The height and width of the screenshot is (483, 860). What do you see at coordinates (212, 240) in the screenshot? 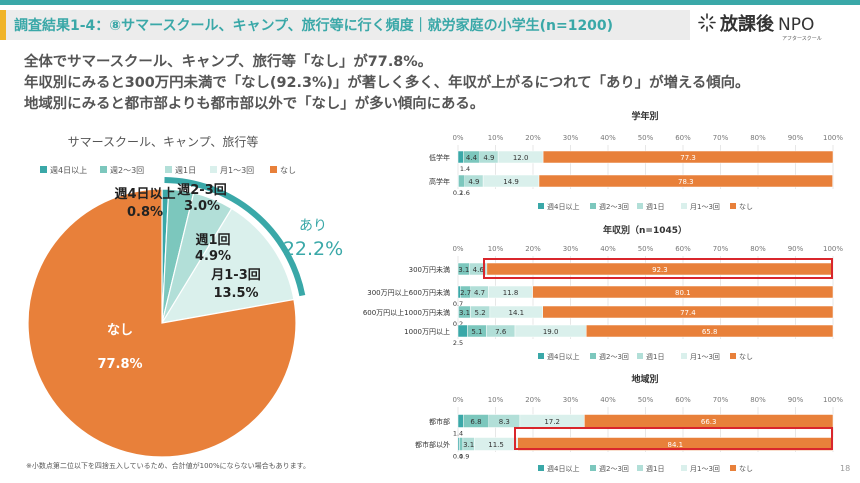
I see `pie-label-1-name: 週1回` at bounding box center [212, 240].